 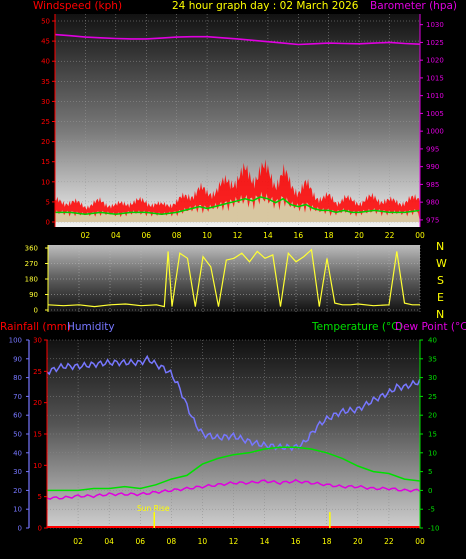 I want to click on humidity-y-tick: 90, so click(x=17, y=359).